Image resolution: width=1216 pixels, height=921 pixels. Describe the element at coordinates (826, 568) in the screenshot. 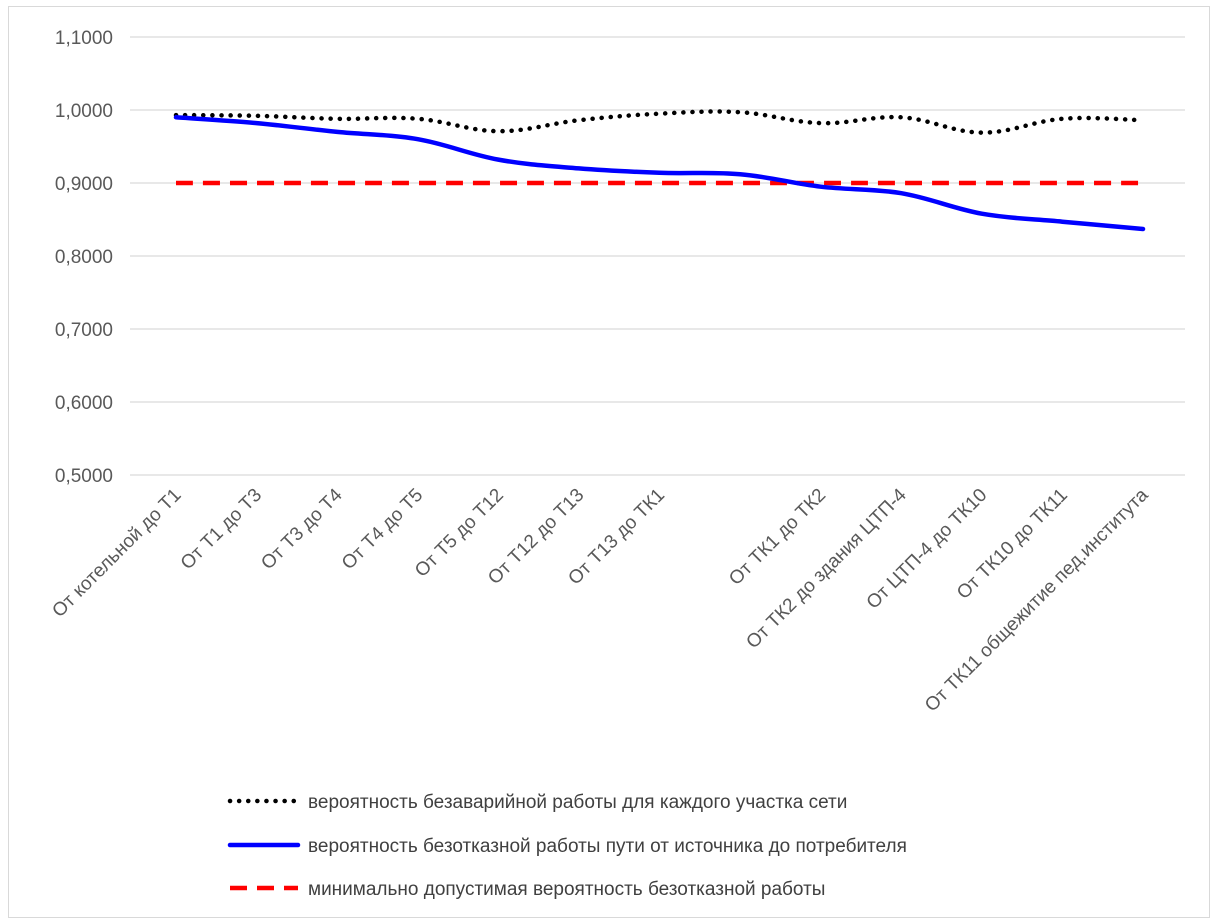

I see `x-category-label: От ТК2 до здания ЦТП-4` at that location.